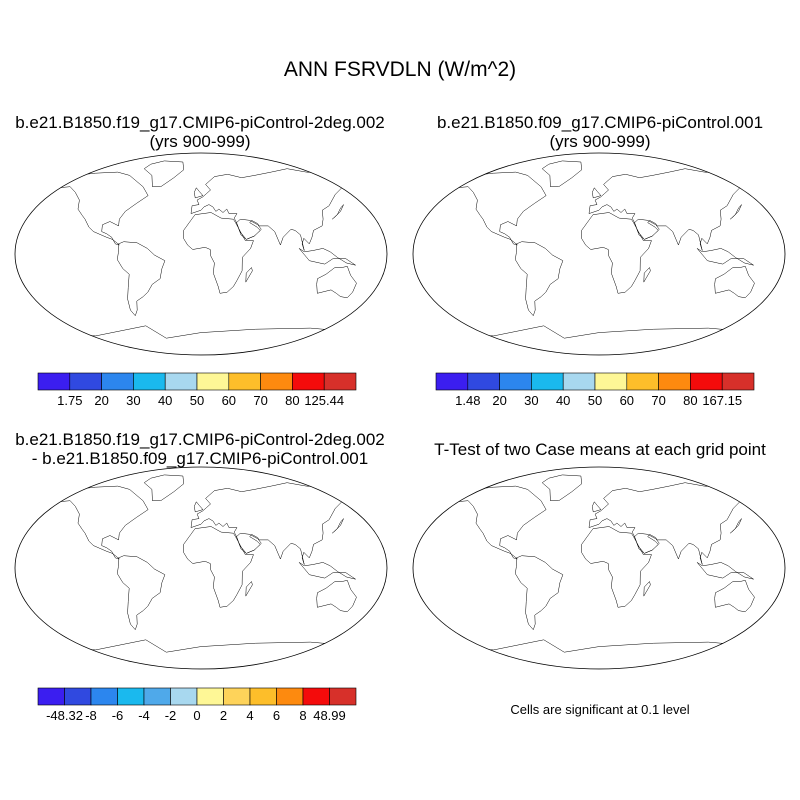  I want to click on colorbar-tick-label: -2, so click(171, 715).